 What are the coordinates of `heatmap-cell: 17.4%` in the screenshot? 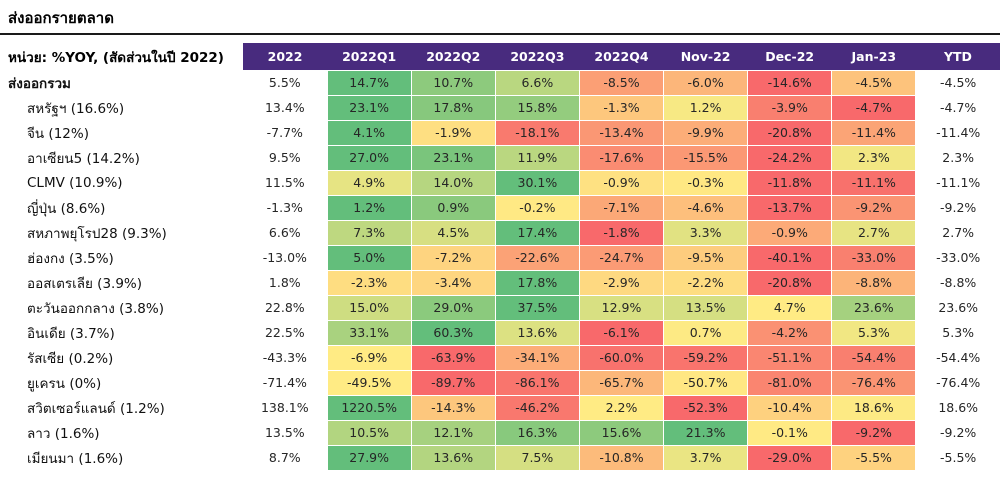 It's located at (537, 232).